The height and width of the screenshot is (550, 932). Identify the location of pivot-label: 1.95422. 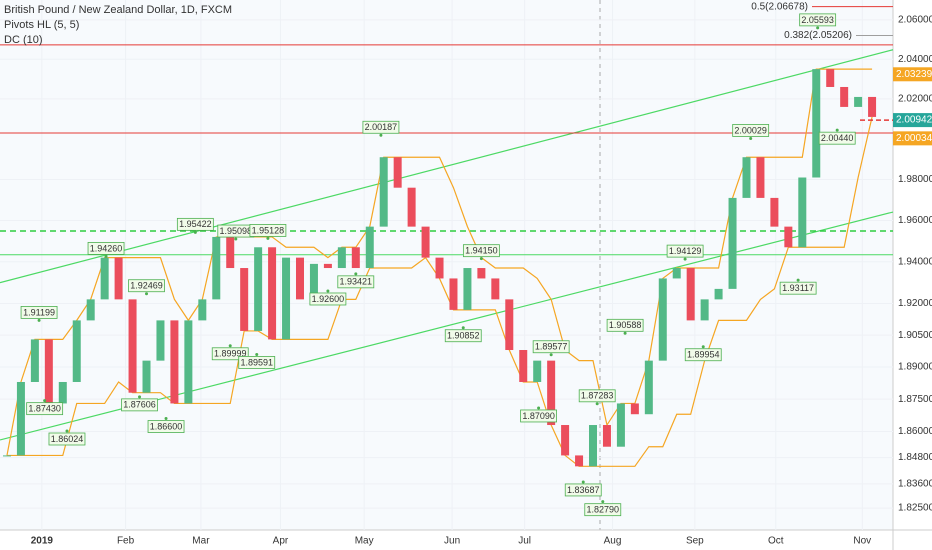
(195, 224).